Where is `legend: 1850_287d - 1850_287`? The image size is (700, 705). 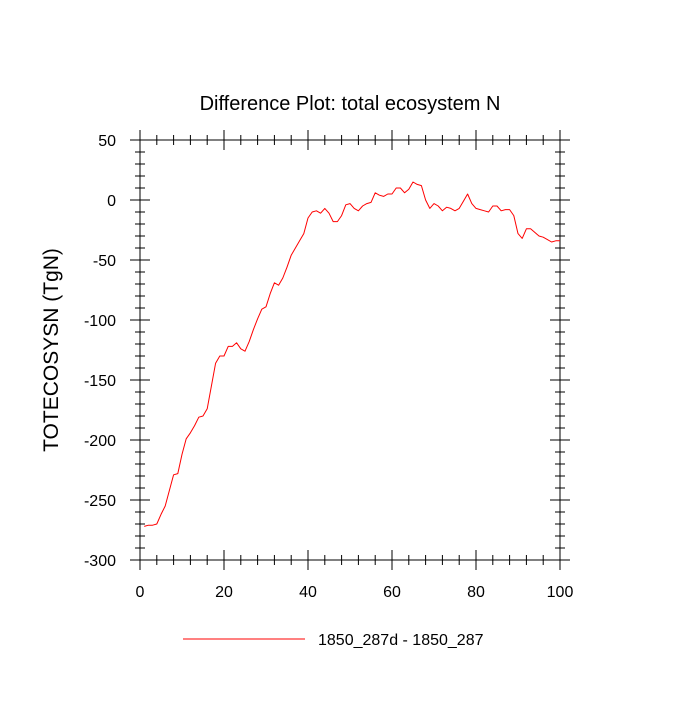 legend: 1850_287d - 1850_287 is located at coordinates (333, 640).